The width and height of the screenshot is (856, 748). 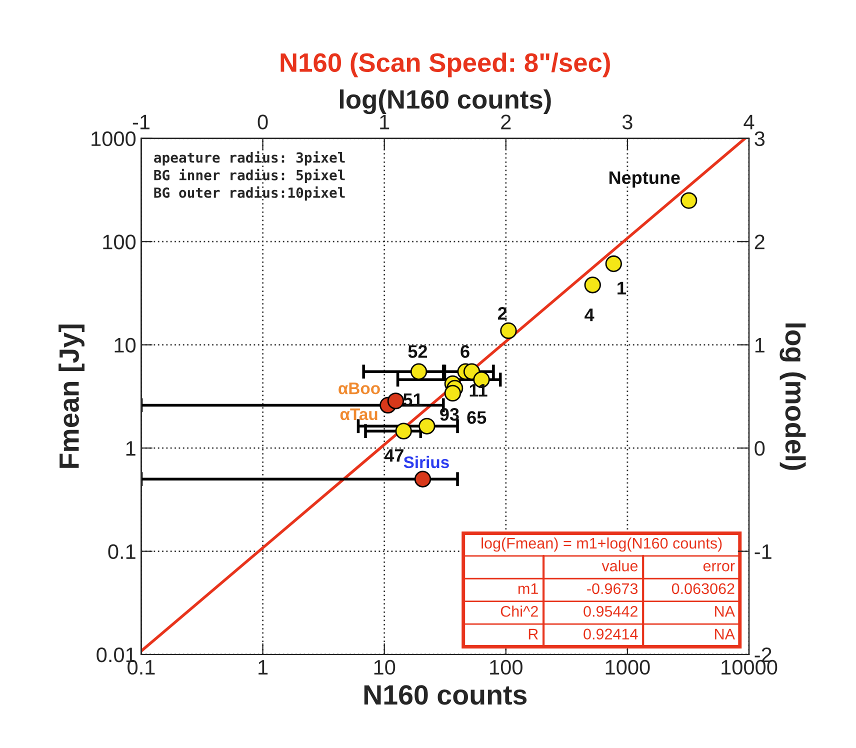 What do you see at coordinates (622, 288) in the screenshot?
I see `annotation: 1` at bounding box center [622, 288].